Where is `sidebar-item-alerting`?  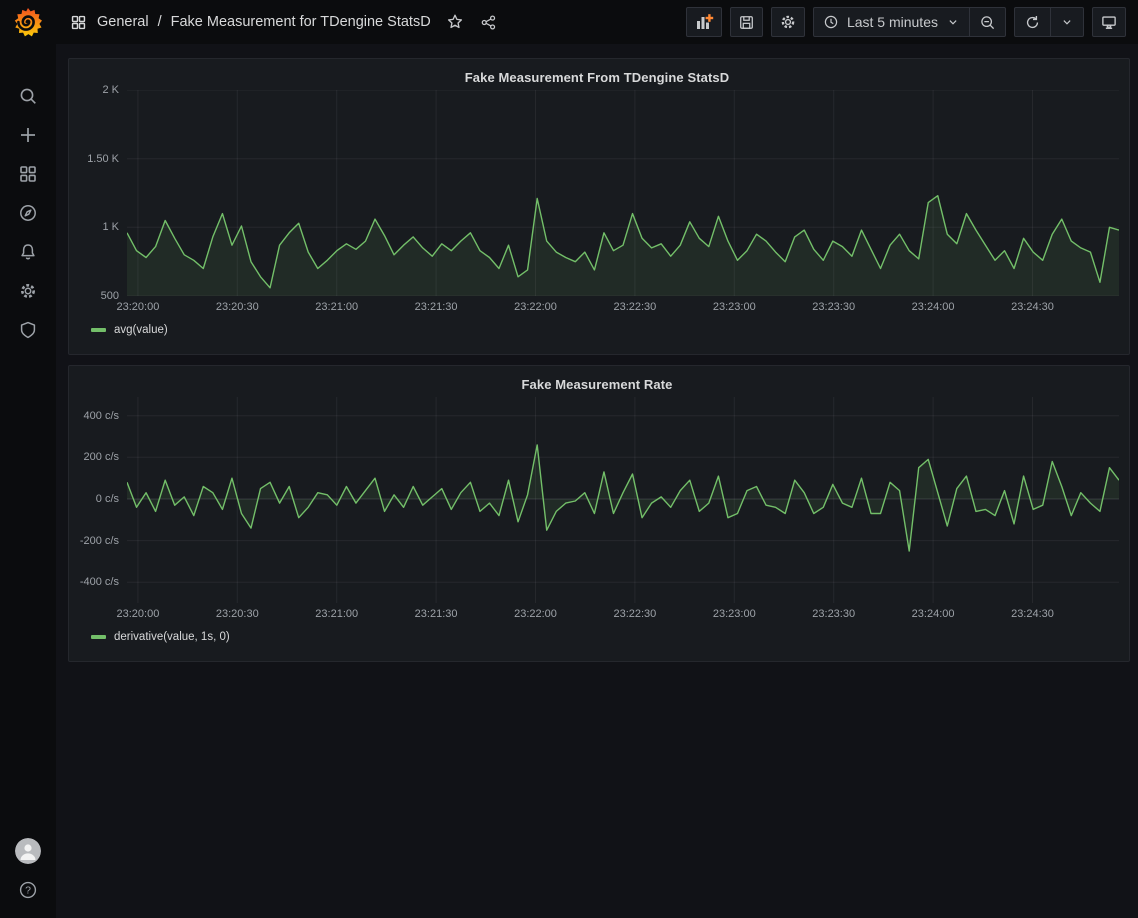 sidebar-item-alerting is located at coordinates (28, 252).